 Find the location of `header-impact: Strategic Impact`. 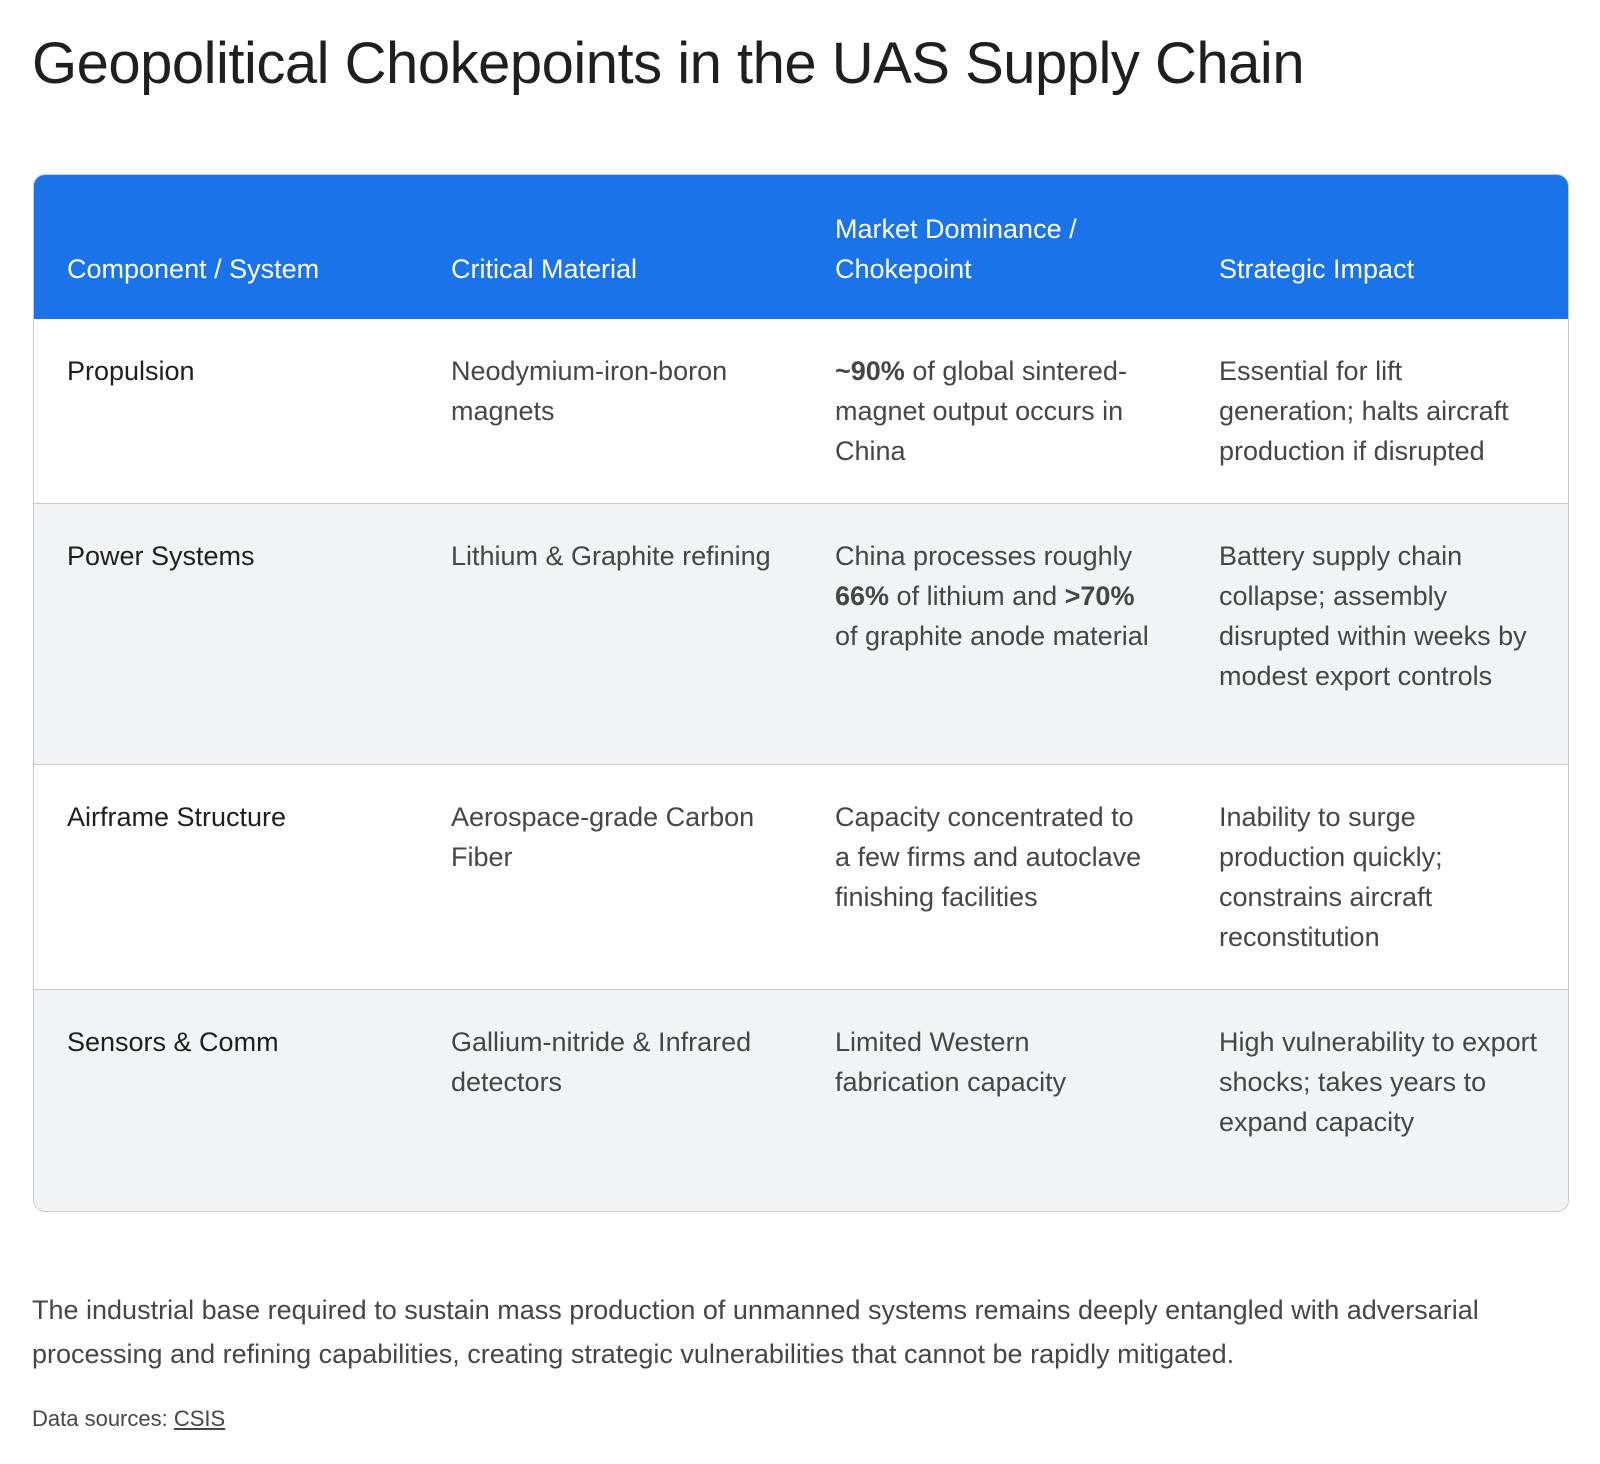

header-impact: Strategic Impact is located at coordinates (1317, 269).